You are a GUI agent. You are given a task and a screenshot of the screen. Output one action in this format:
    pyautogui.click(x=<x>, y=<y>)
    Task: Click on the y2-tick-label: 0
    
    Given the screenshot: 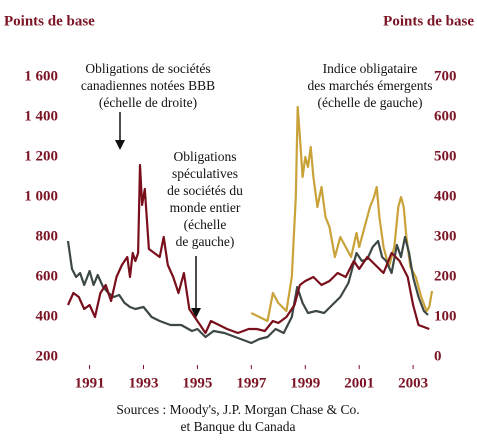 What is the action you would take?
    pyautogui.click(x=438, y=356)
    